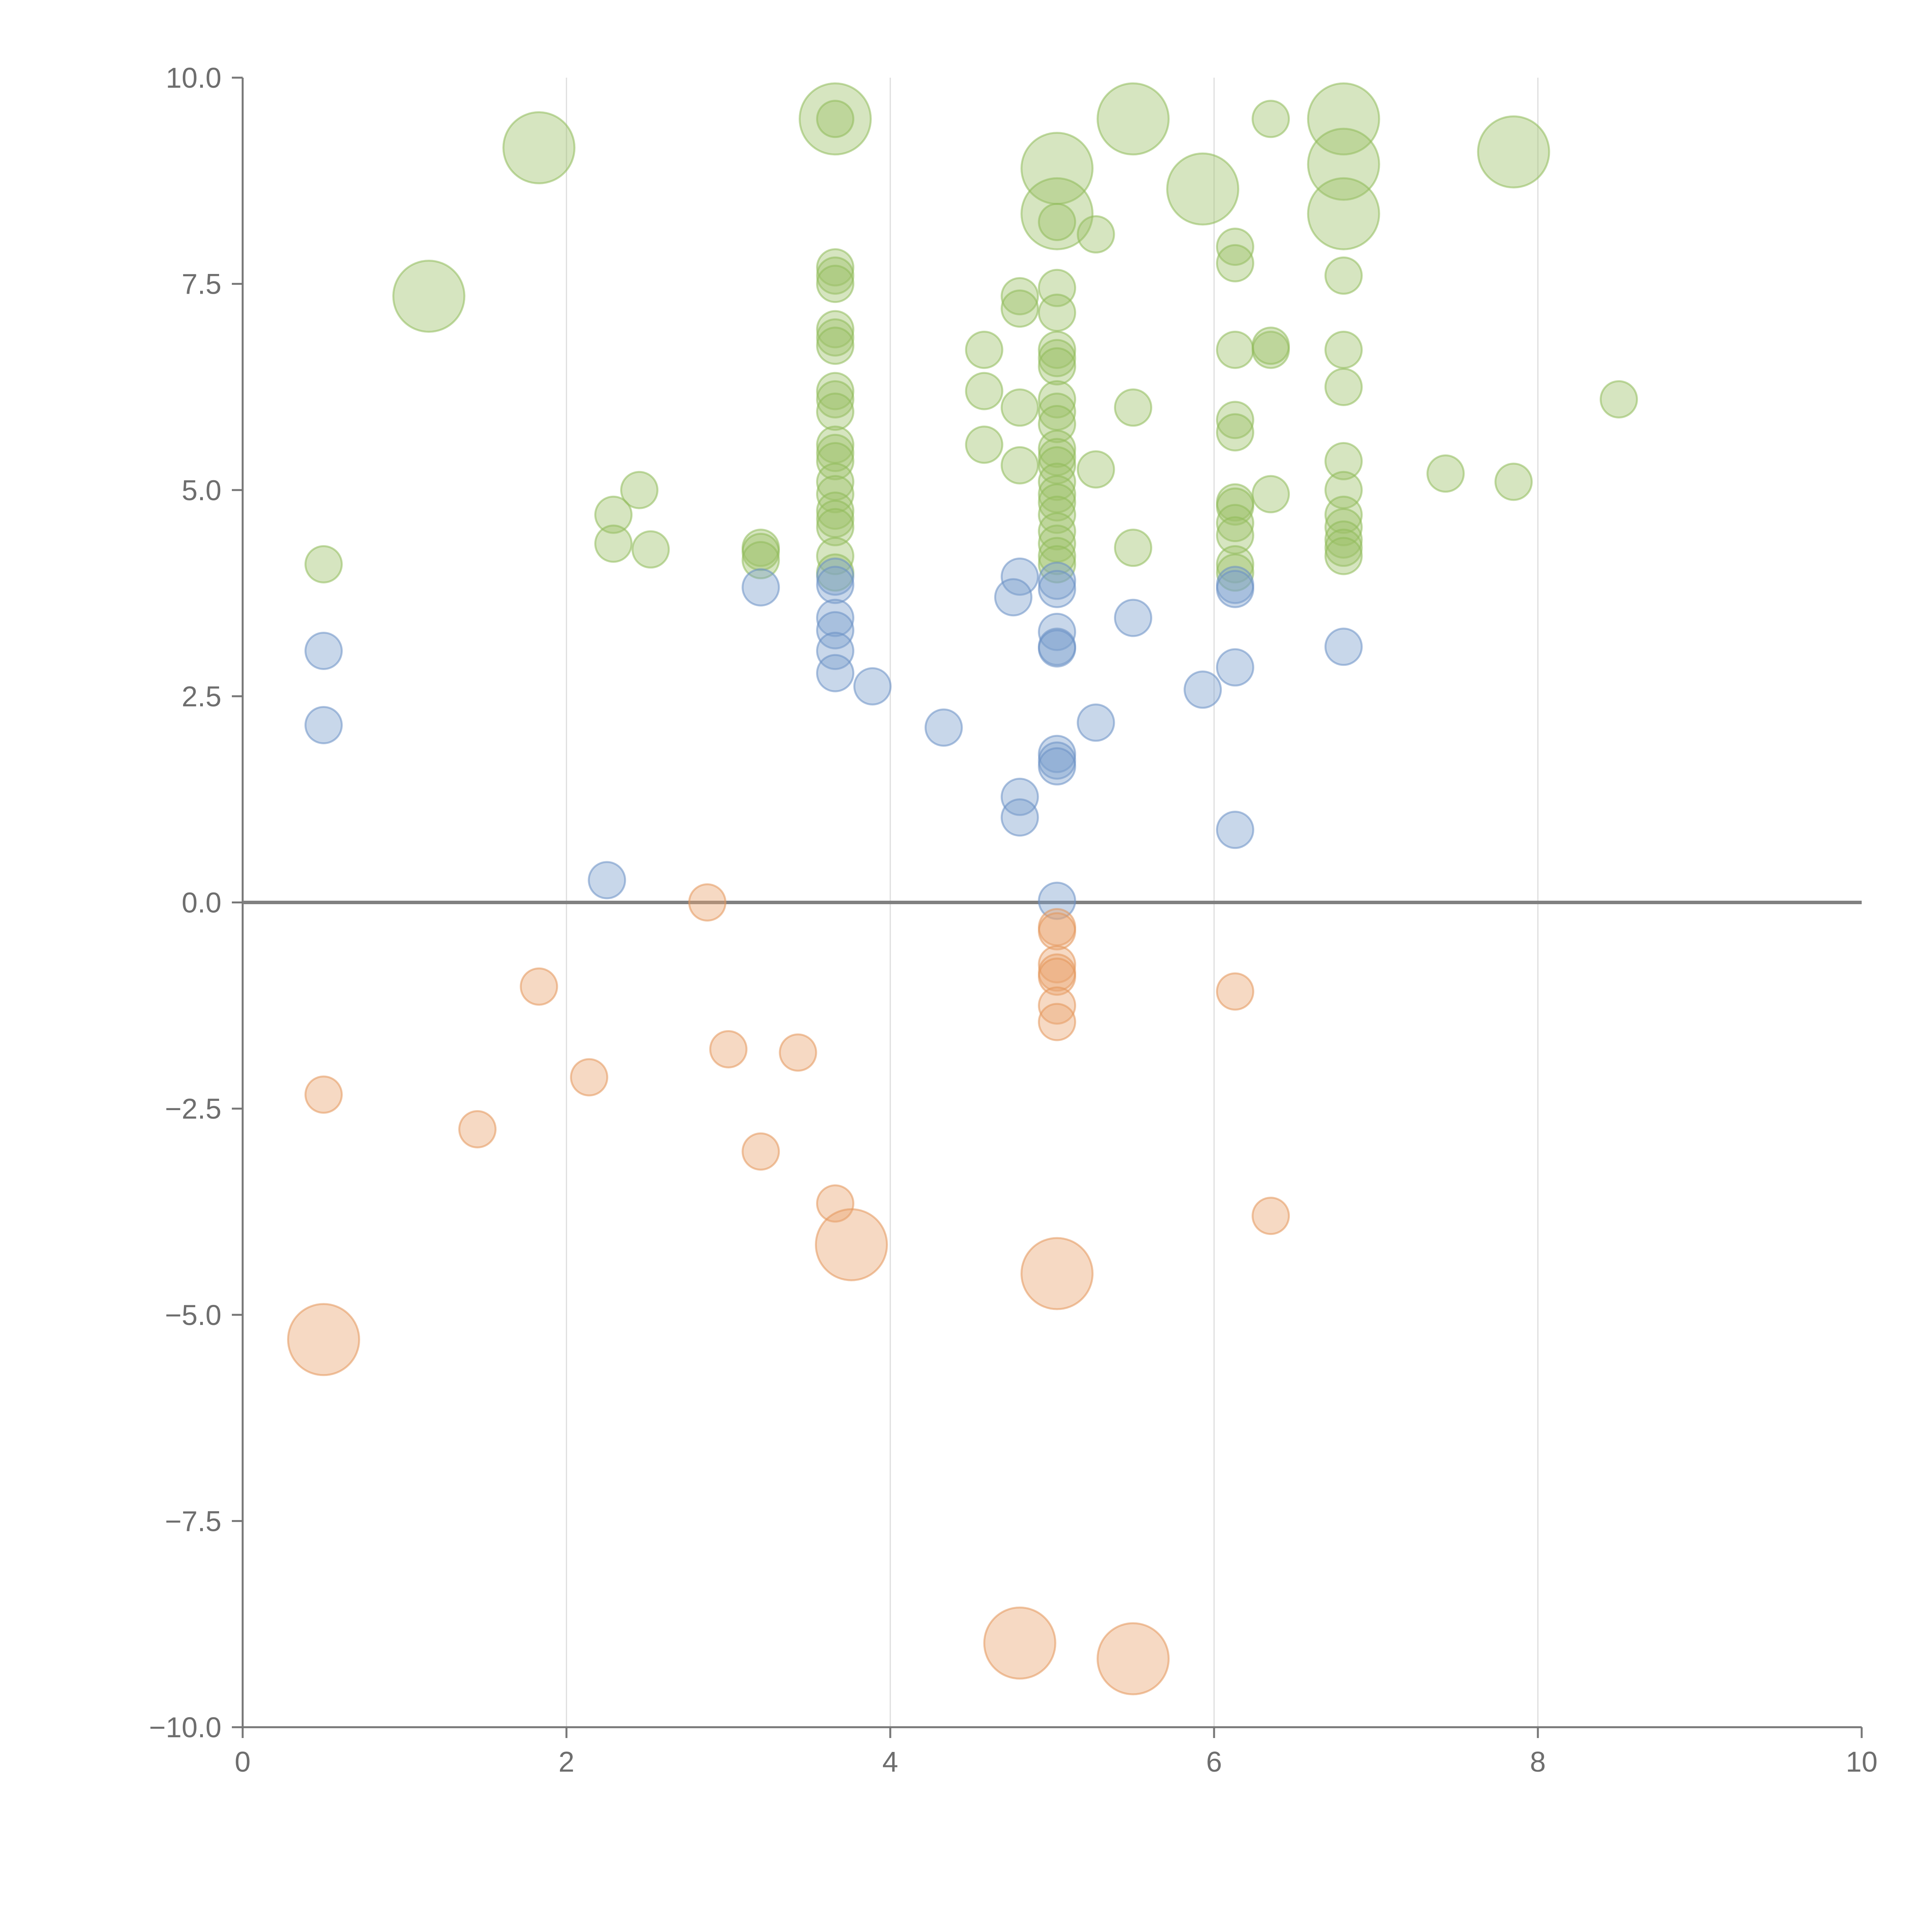 The image size is (1932, 1932). I want to click on x-tick-label: 0, so click(243, 1762).